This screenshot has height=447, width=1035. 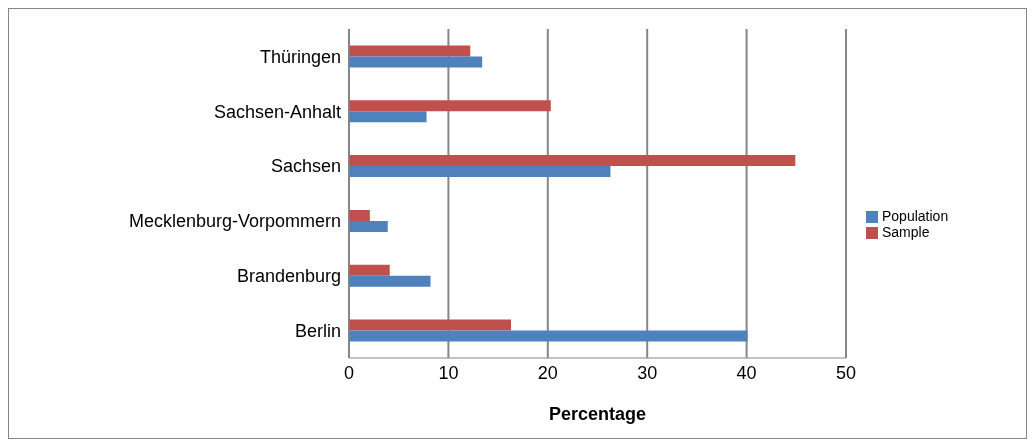 What do you see at coordinates (317, 330) in the screenshot?
I see `y-tick-label: Berlin` at bounding box center [317, 330].